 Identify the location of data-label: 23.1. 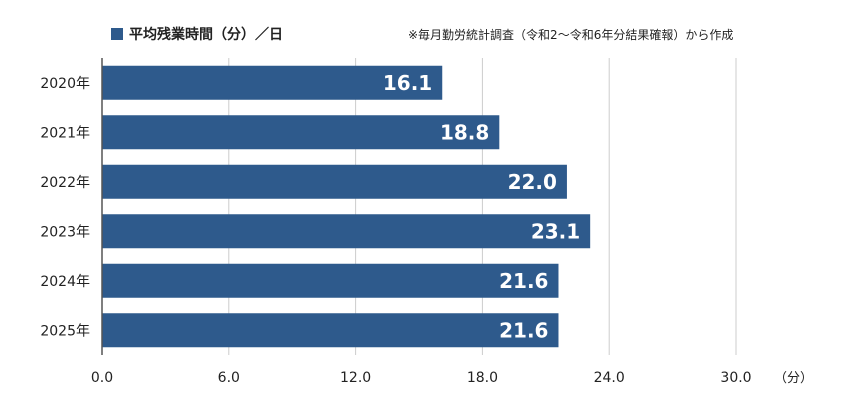
(555, 231).